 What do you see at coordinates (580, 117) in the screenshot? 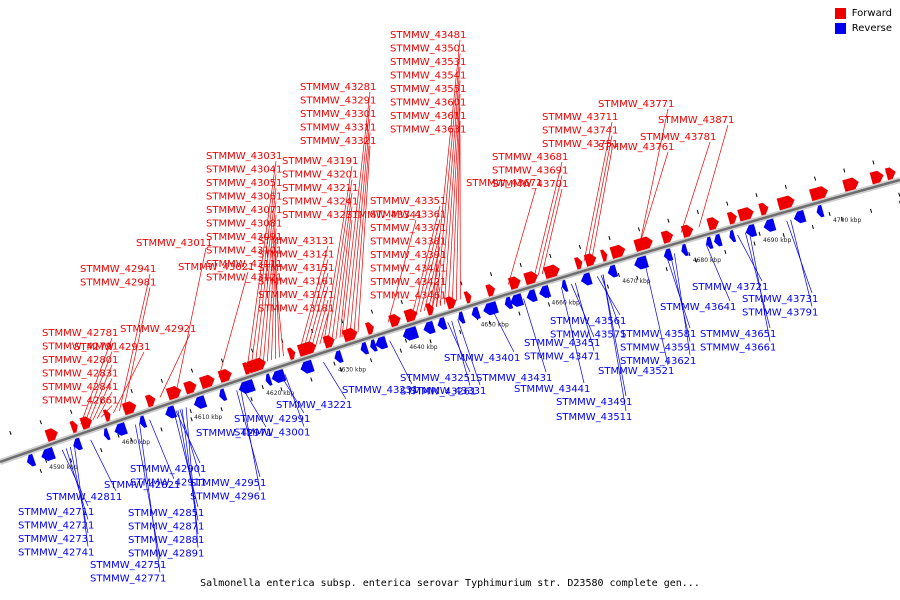
I see `forward-gene-label: STMMW_43711` at bounding box center [580, 117].